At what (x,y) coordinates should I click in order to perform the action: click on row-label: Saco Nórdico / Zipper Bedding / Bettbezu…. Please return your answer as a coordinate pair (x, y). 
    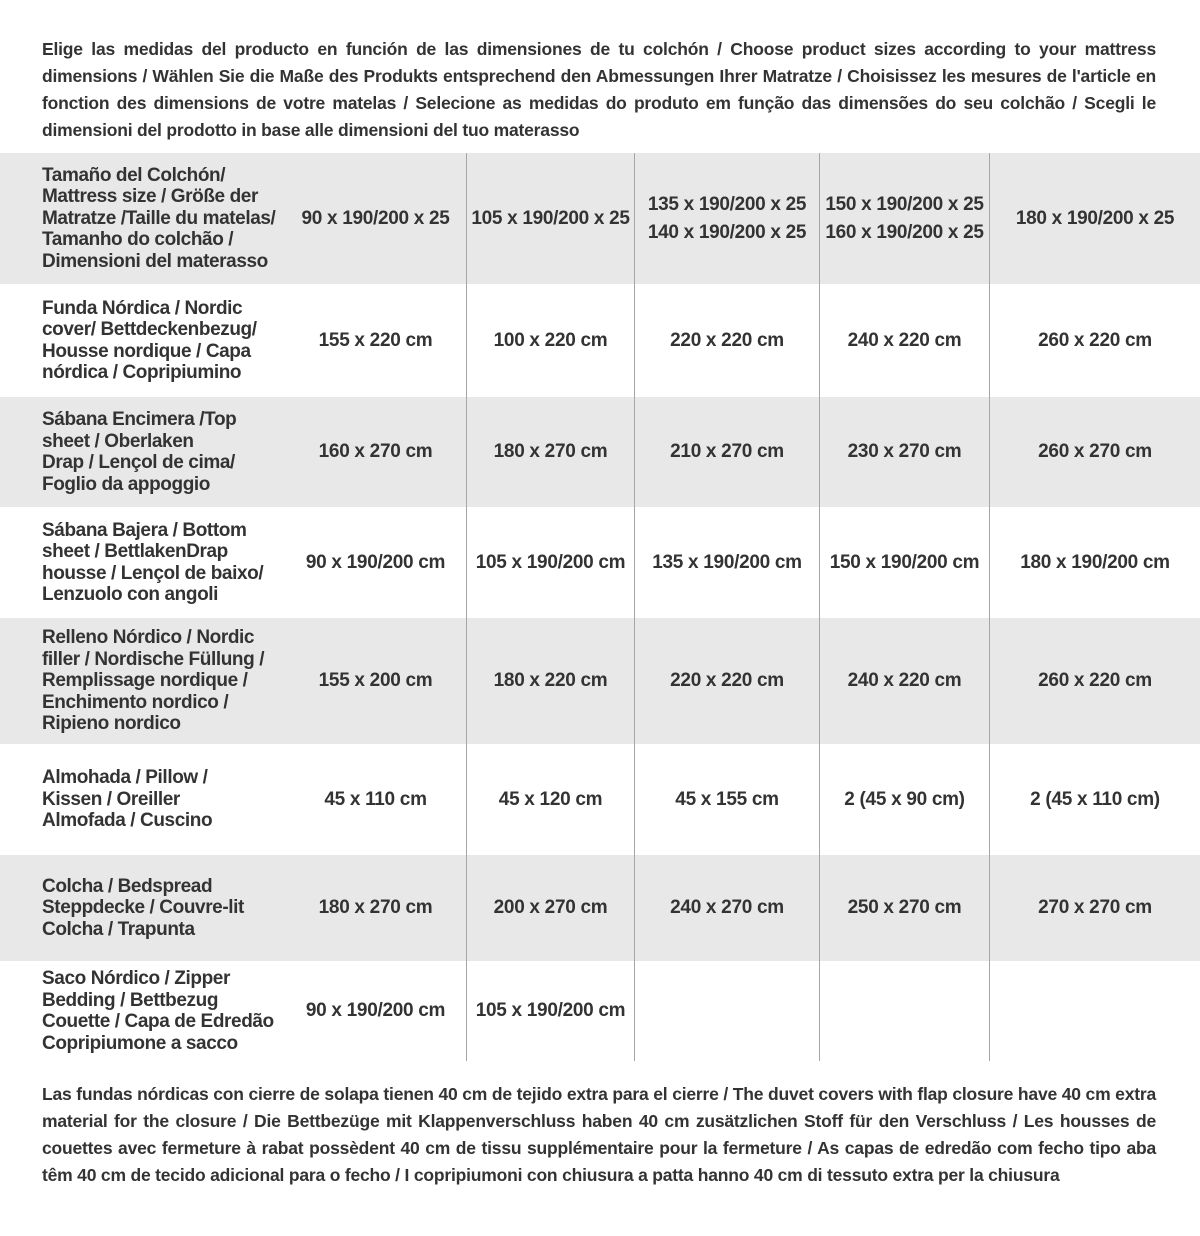
    Looking at the image, I should click on (158, 1011).